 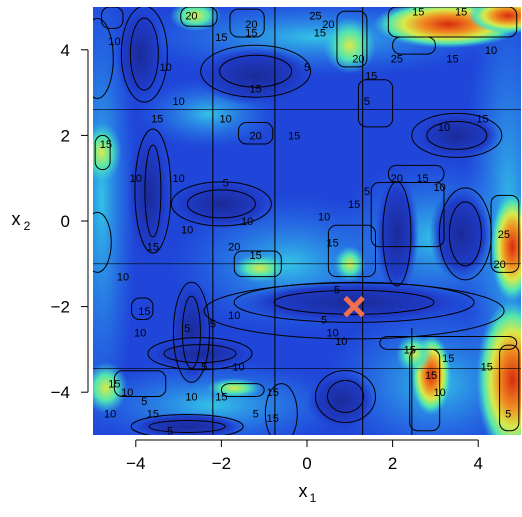 What do you see at coordinates (135, 463) in the screenshot?
I see `x-tick-label: −4` at bounding box center [135, 463].